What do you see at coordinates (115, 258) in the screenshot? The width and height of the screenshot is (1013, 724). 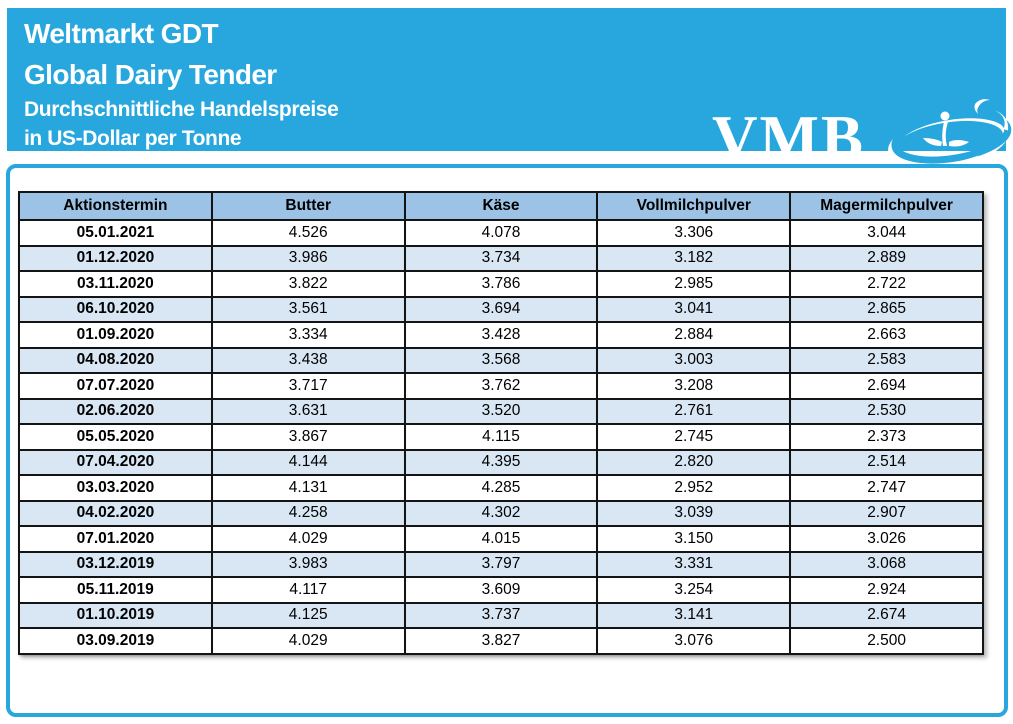 I see `auction-date-cell: 01.12.2020` at bounding box center [115, 258].